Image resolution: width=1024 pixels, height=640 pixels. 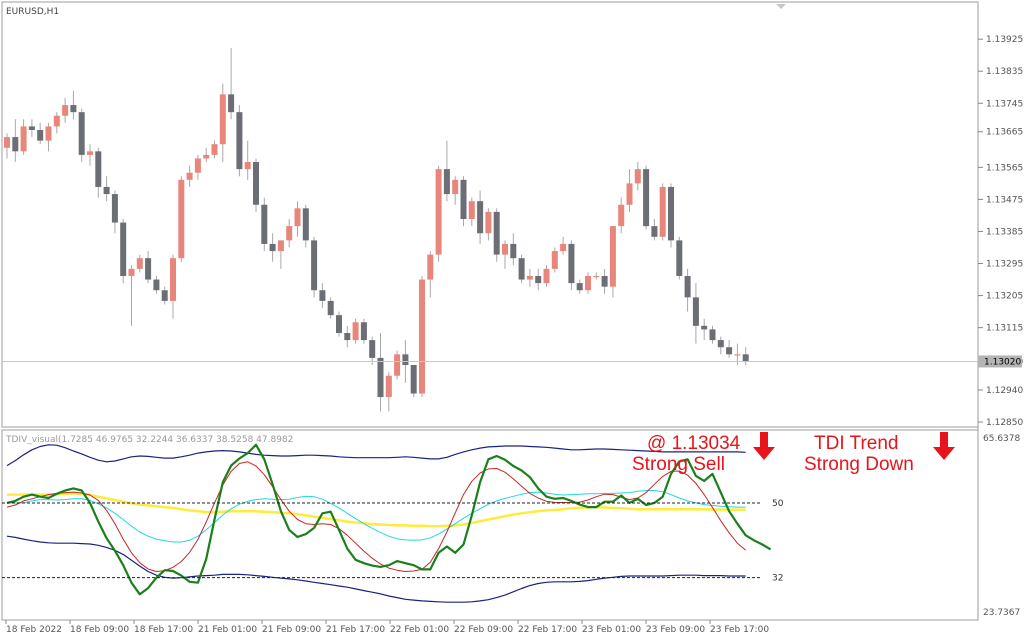 I want to click on price-tick-label: 1.13835, so click(x=1004, y=72).